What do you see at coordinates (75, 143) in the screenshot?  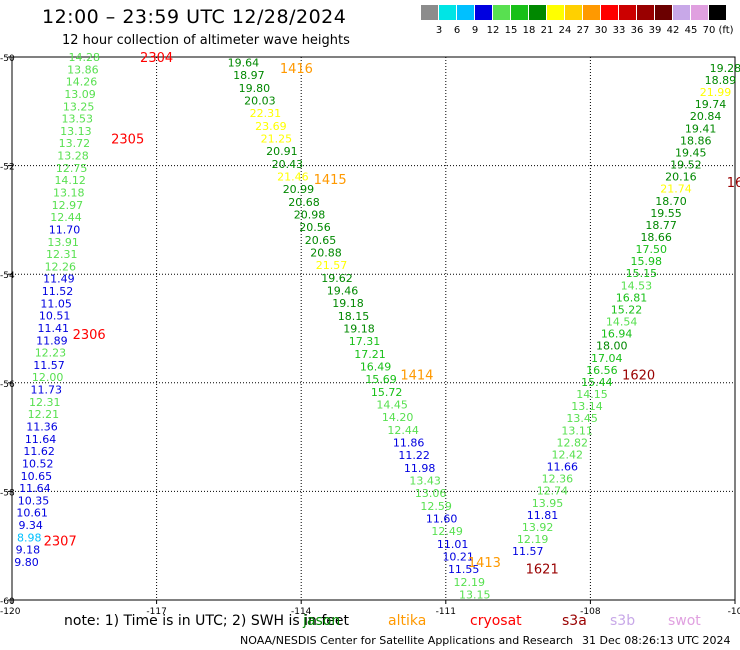 I see `wave-height-value: 13.72` at bounding box center [75, 143].